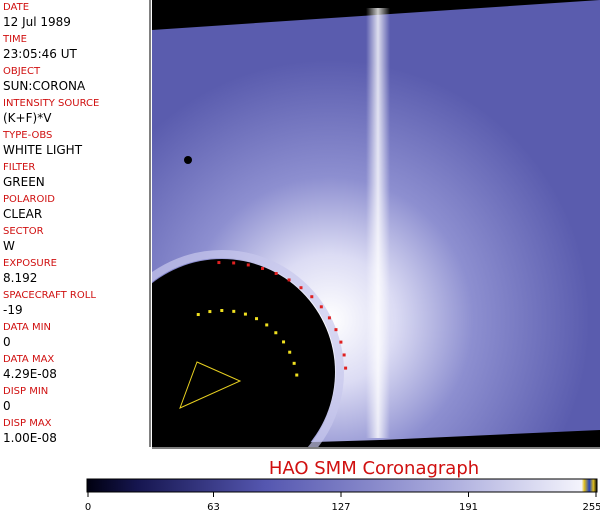 The width and height of the screenshot is (600, 512). What do you see at coordinates (213, 507) in the screenshot?
I see `tick-label: 63` at bounding box center [213, 507].